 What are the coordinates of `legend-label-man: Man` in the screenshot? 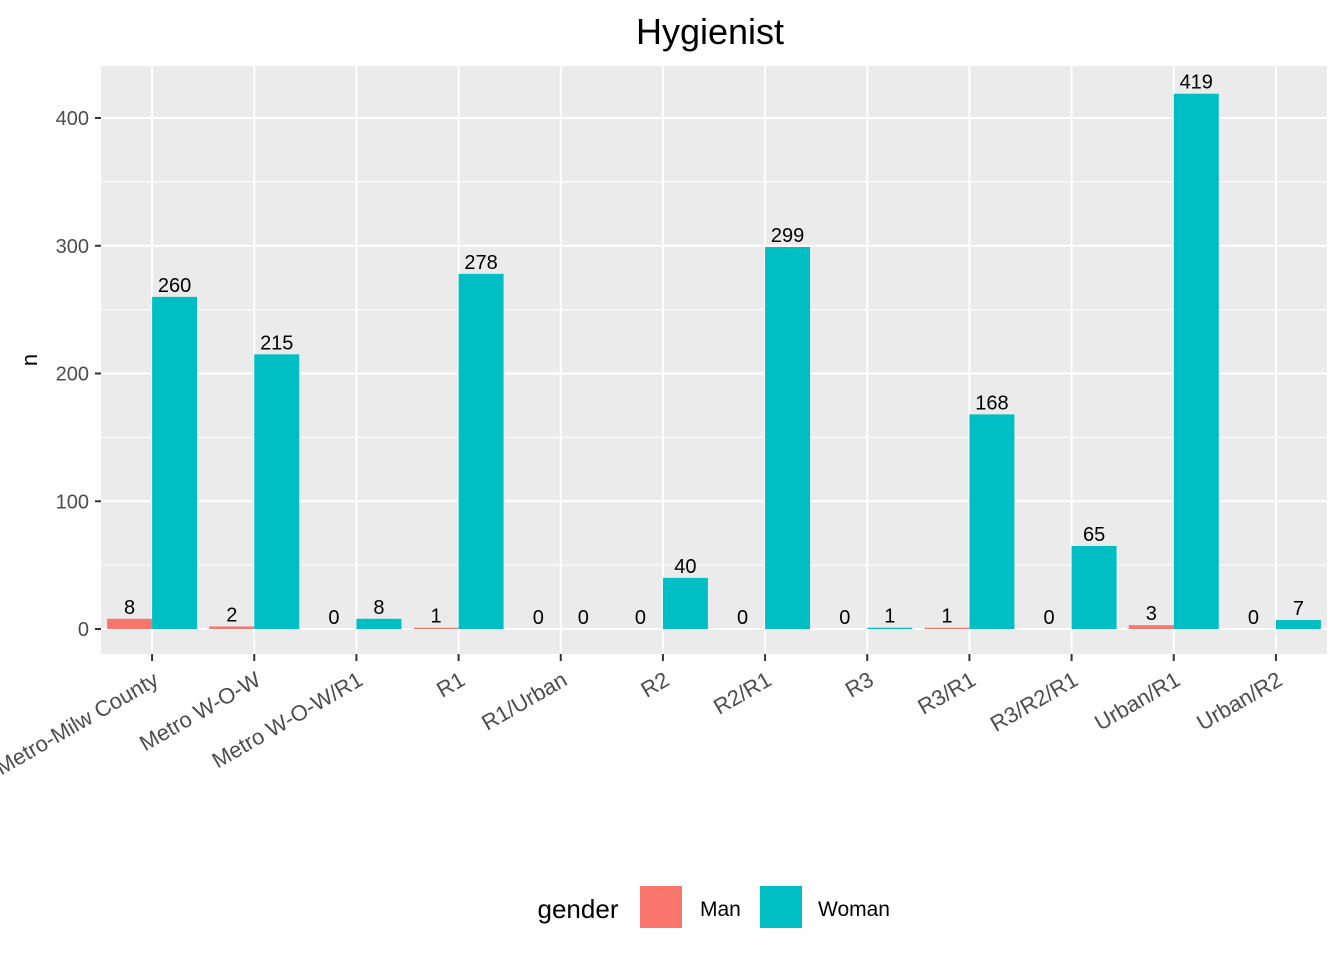 It's located at (720, 909).